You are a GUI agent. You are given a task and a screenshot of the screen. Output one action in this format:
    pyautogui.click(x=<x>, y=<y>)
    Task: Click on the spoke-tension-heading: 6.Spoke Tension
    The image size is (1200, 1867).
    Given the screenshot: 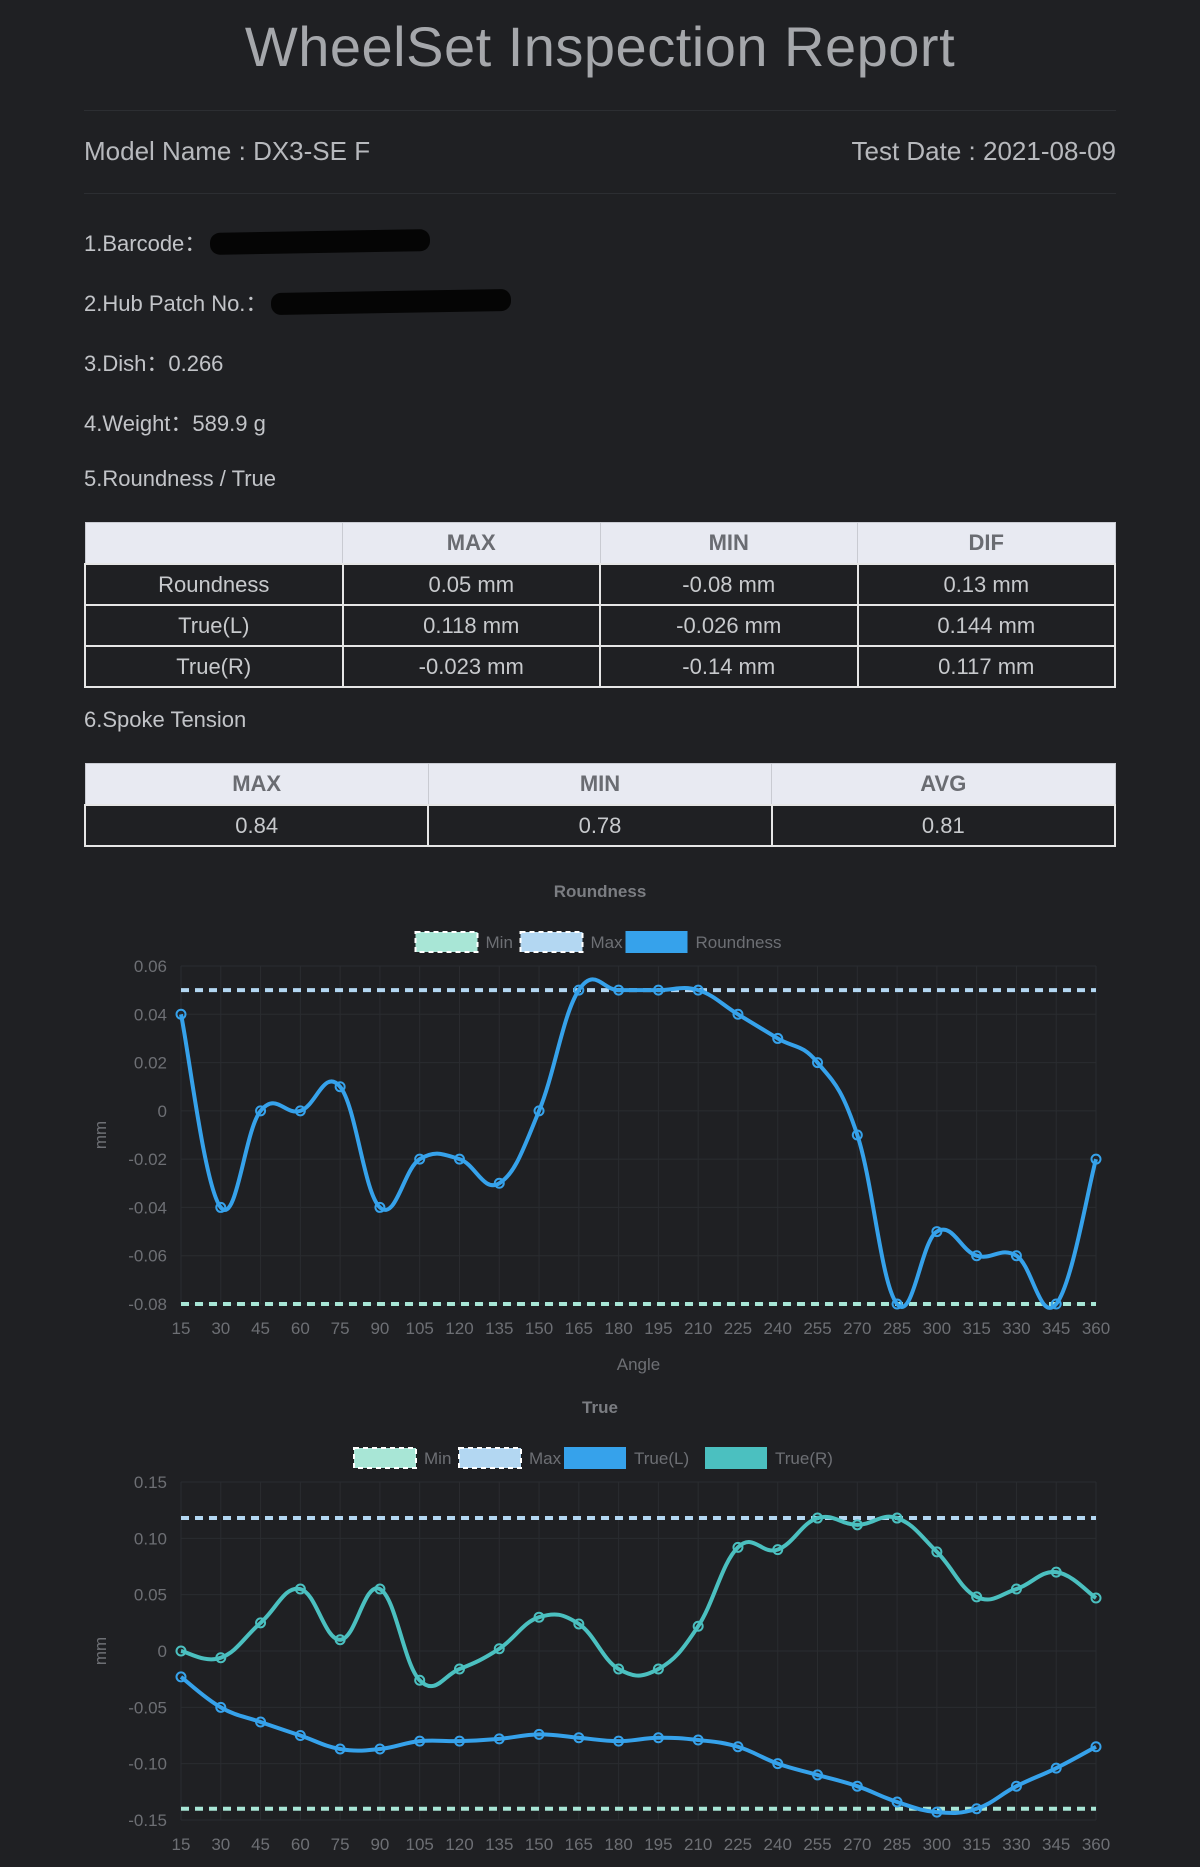 What is the action you would take?
    pyautogui.click(x=165, y=719)
    